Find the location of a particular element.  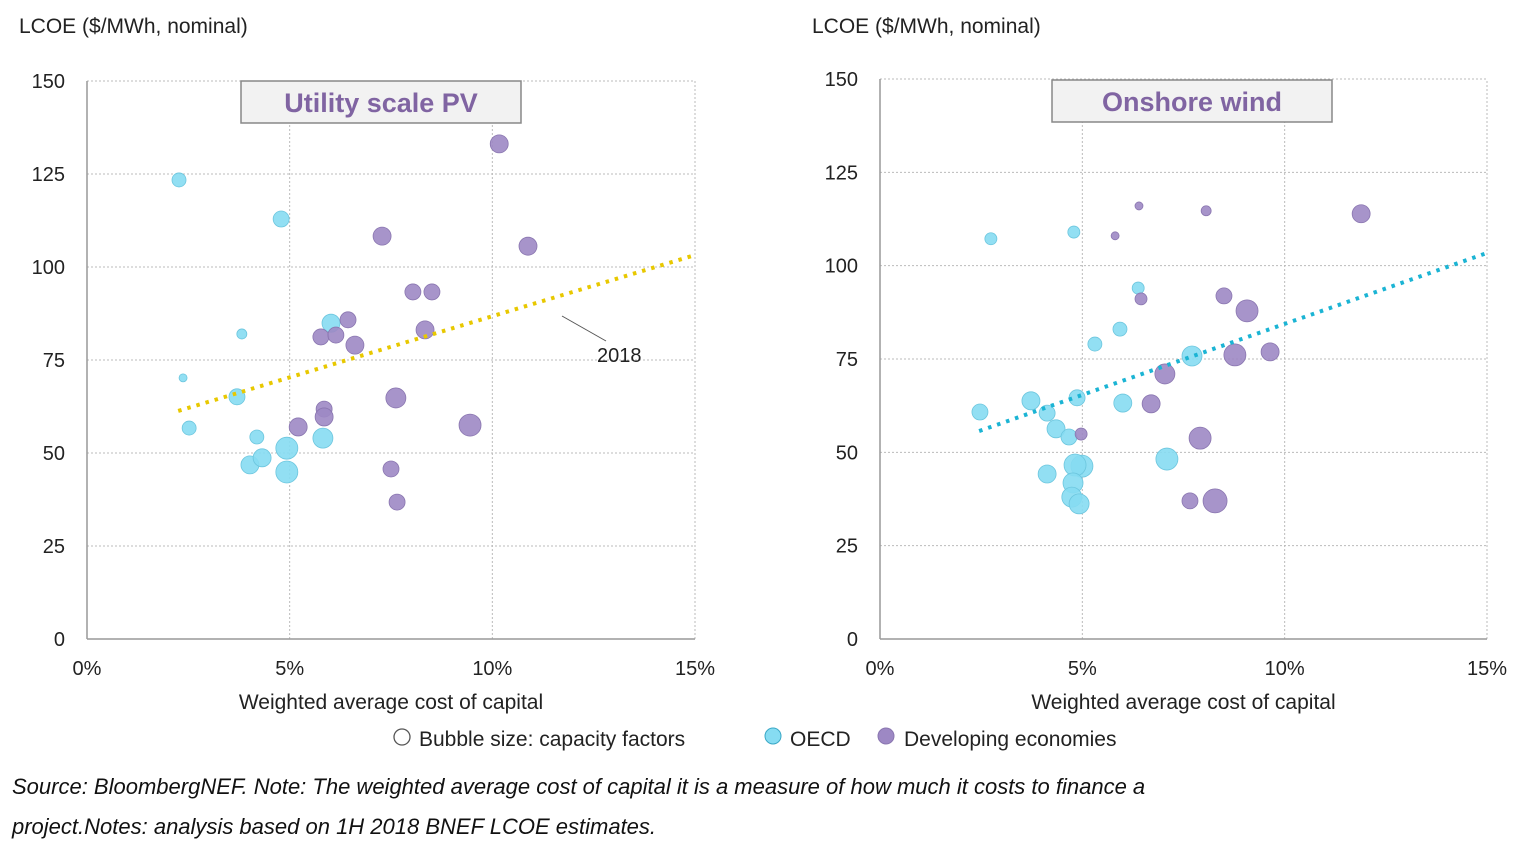

legend-oecd-marker is located at coordinates (773, 736).